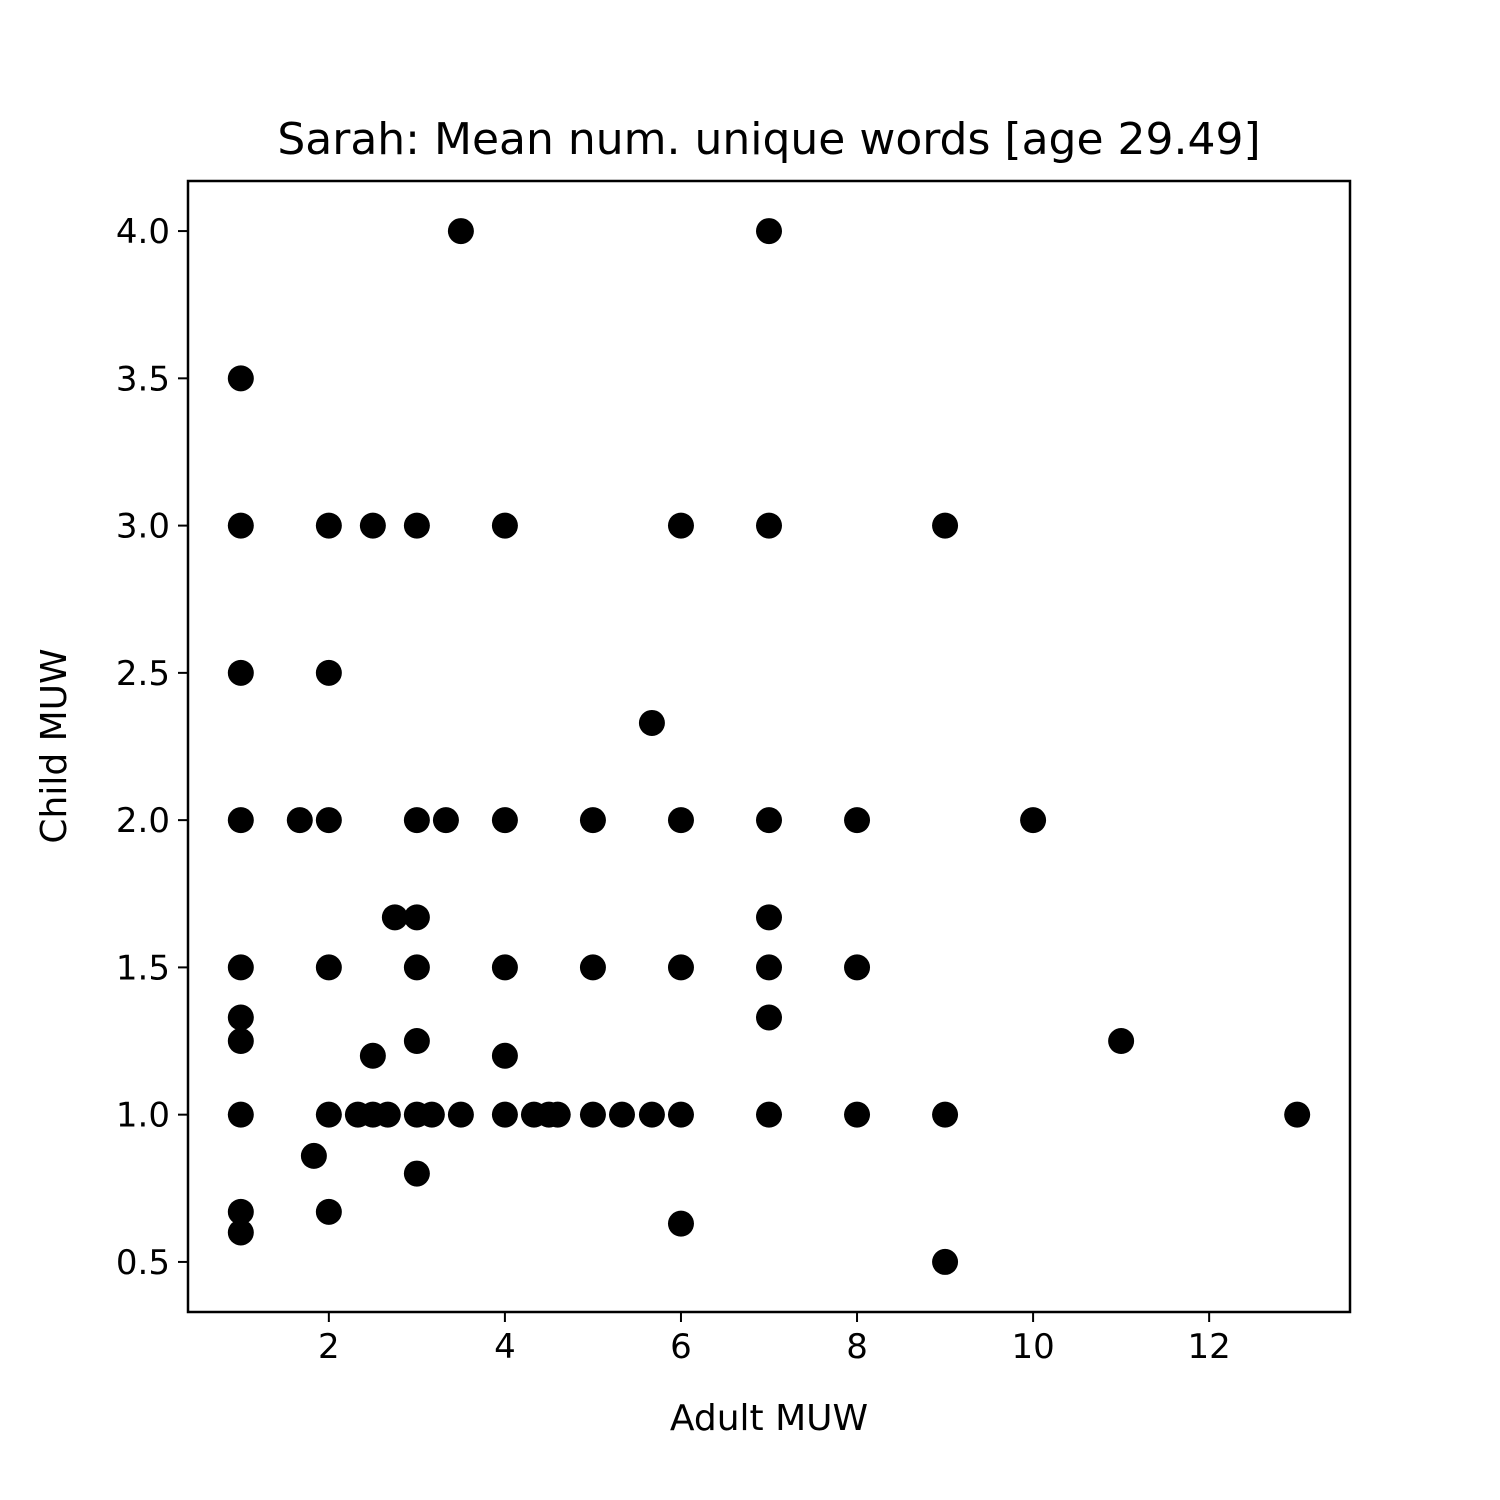 Image resolution: width=1500 pixels, height=1500 pixels. What do you see at coordinates (143, 1116) in the screenshot?
I see `y-tick-label: 1.0` at bounding box center [143, 1116].